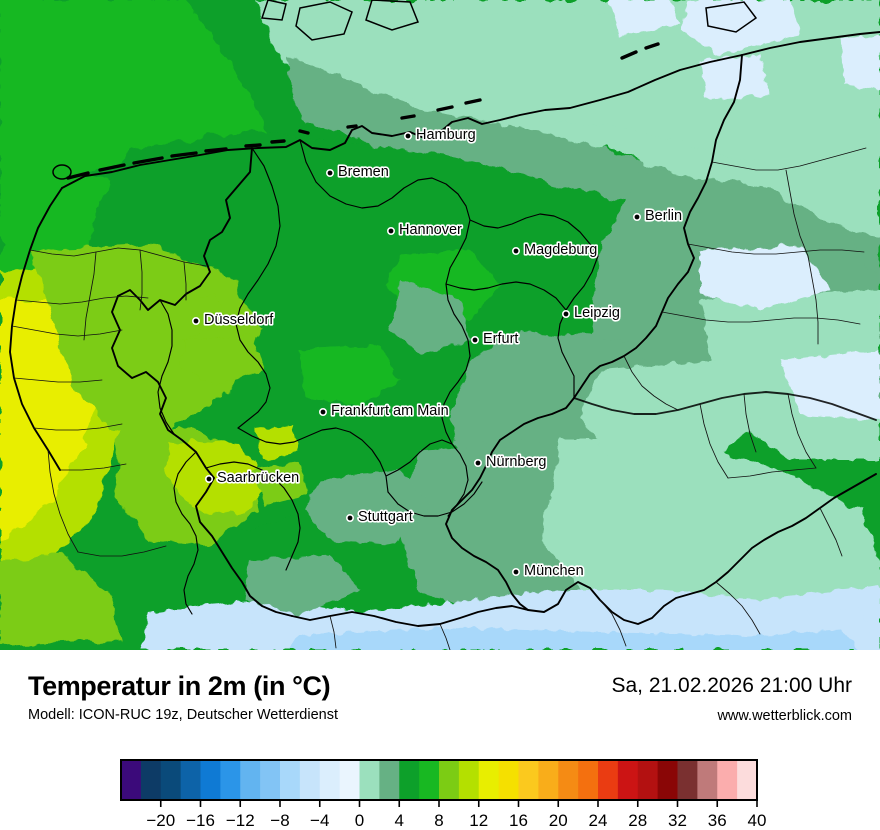 This screenshot has height=830, width=880. Describe the element at coordinates (598, 820) in the screenshot. I see `colorbar-tick-label: 24` at that location.